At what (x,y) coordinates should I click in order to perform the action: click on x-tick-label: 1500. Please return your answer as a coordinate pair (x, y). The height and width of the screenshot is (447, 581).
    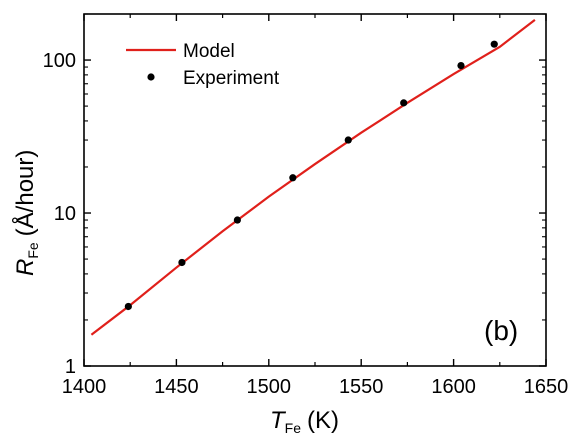
    Looking at the image, I should click on (269, 387).